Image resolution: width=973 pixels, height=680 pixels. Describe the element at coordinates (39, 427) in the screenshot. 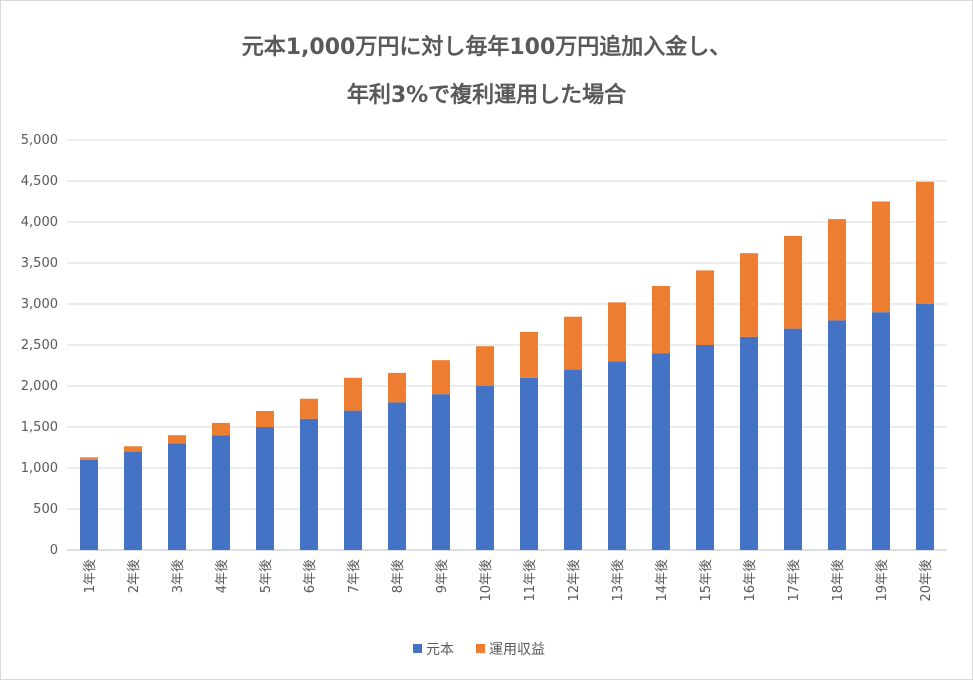

I see `y-tick-label: 1,500` at that location.